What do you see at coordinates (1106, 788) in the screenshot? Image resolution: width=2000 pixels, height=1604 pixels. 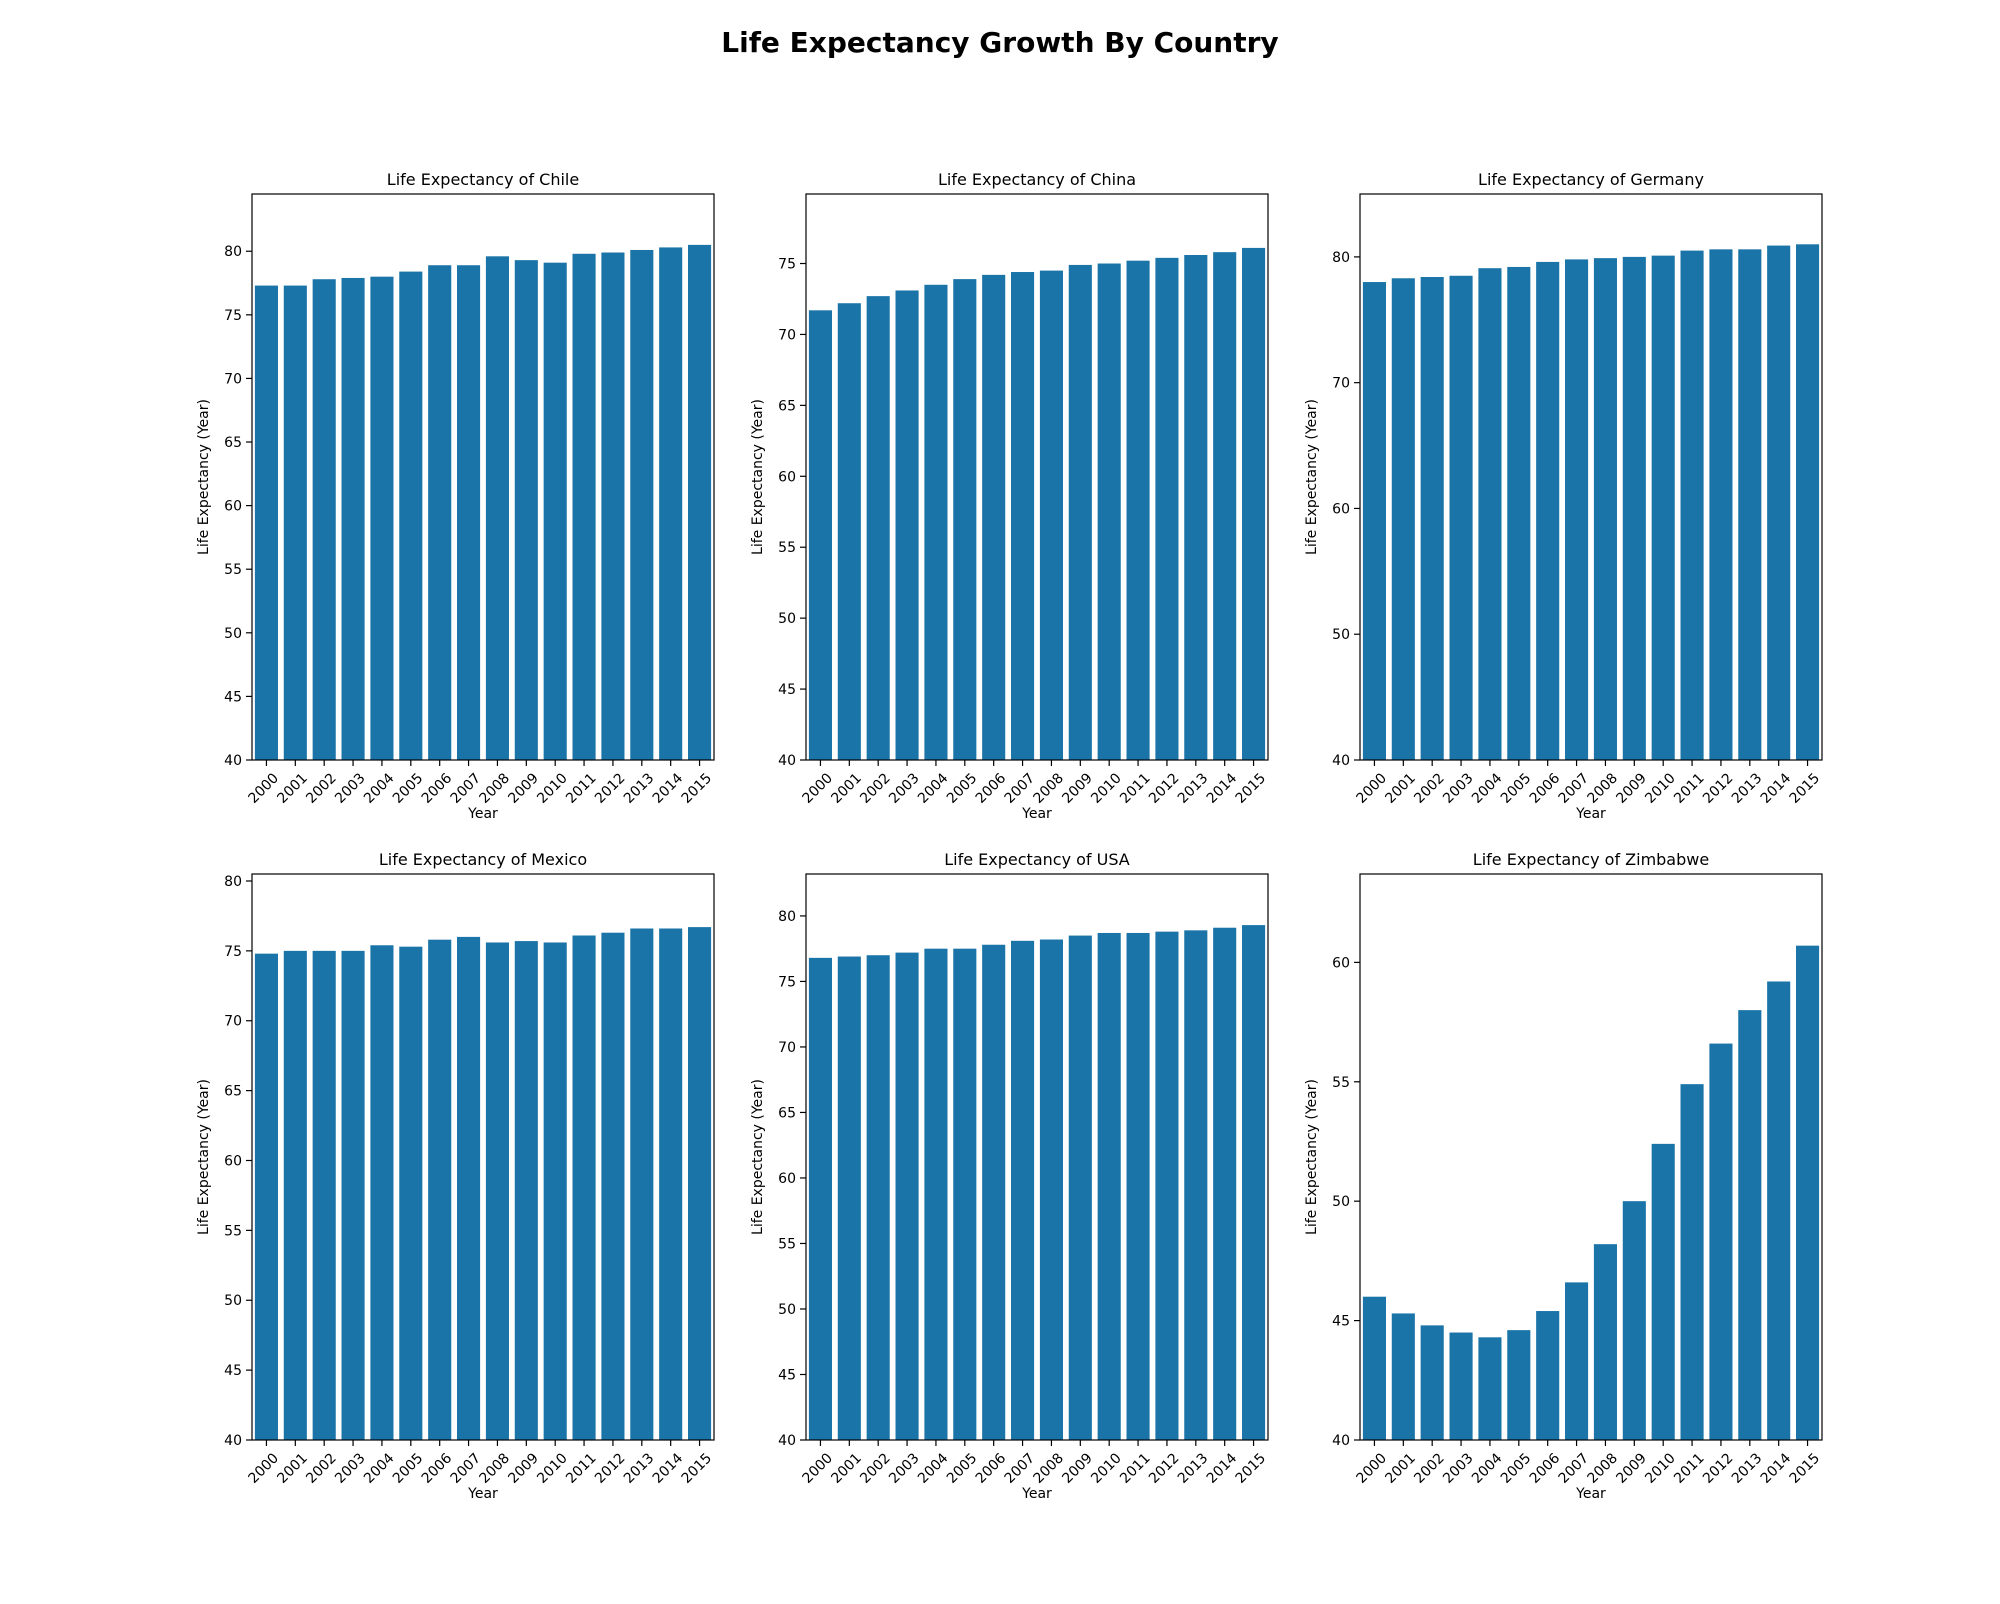 I see `x-tick-label: 2010` at bounding box center [1106, 788].